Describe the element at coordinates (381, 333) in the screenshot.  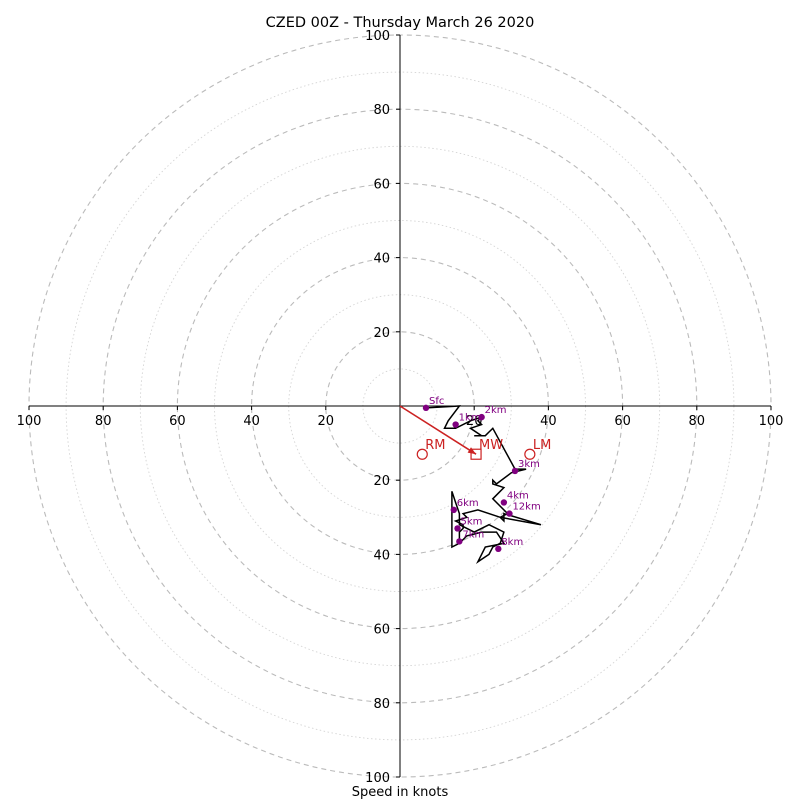
I see `tick-label-north-20: 20` at that location.